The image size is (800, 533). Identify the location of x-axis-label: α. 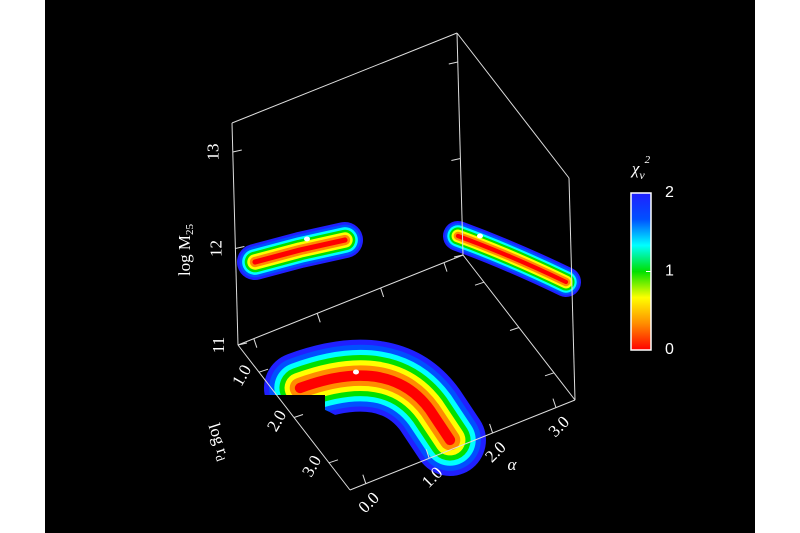
(513, 464).